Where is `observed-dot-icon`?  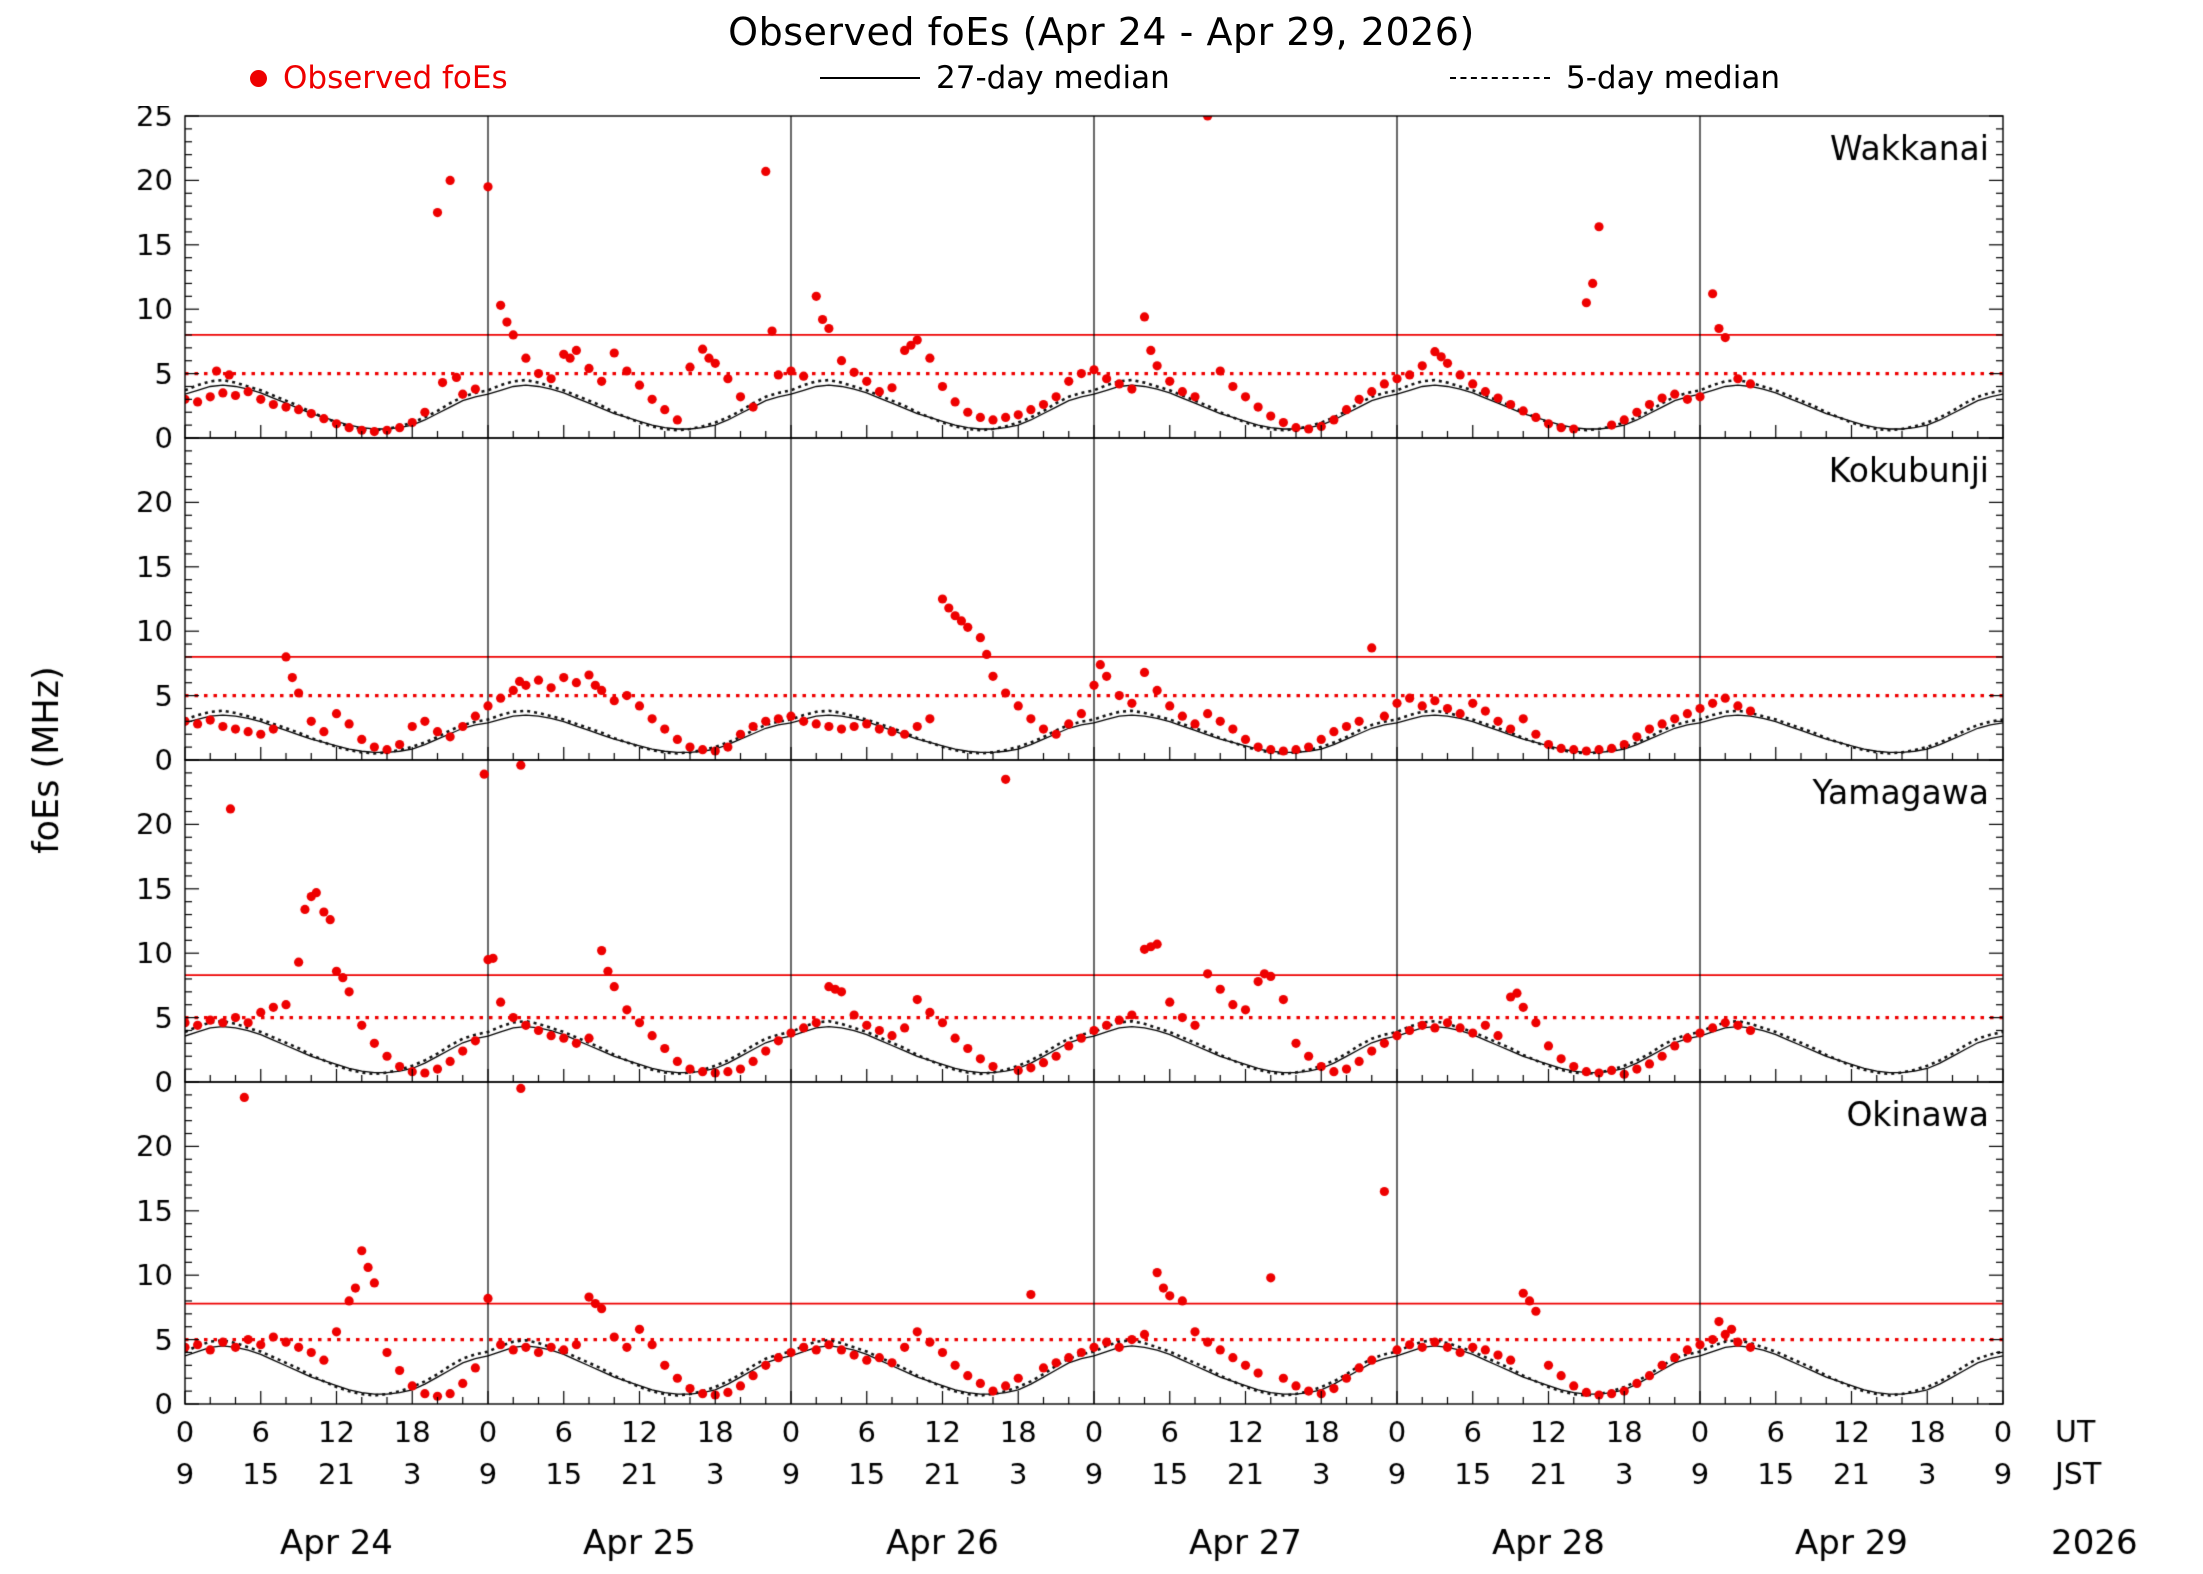 observed-dot-icon is located at coordinates (258, 78).